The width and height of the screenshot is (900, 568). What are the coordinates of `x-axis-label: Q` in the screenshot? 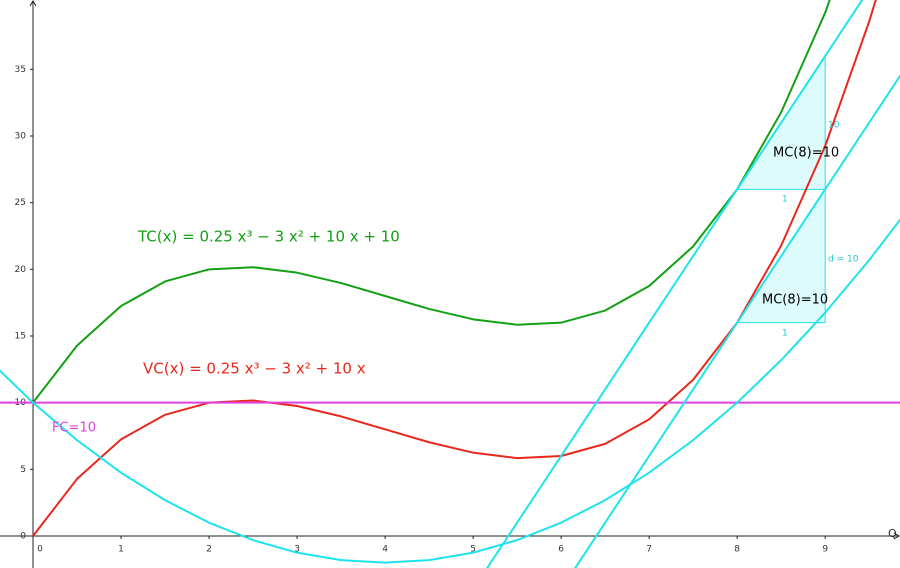 It's located at (892, 533).